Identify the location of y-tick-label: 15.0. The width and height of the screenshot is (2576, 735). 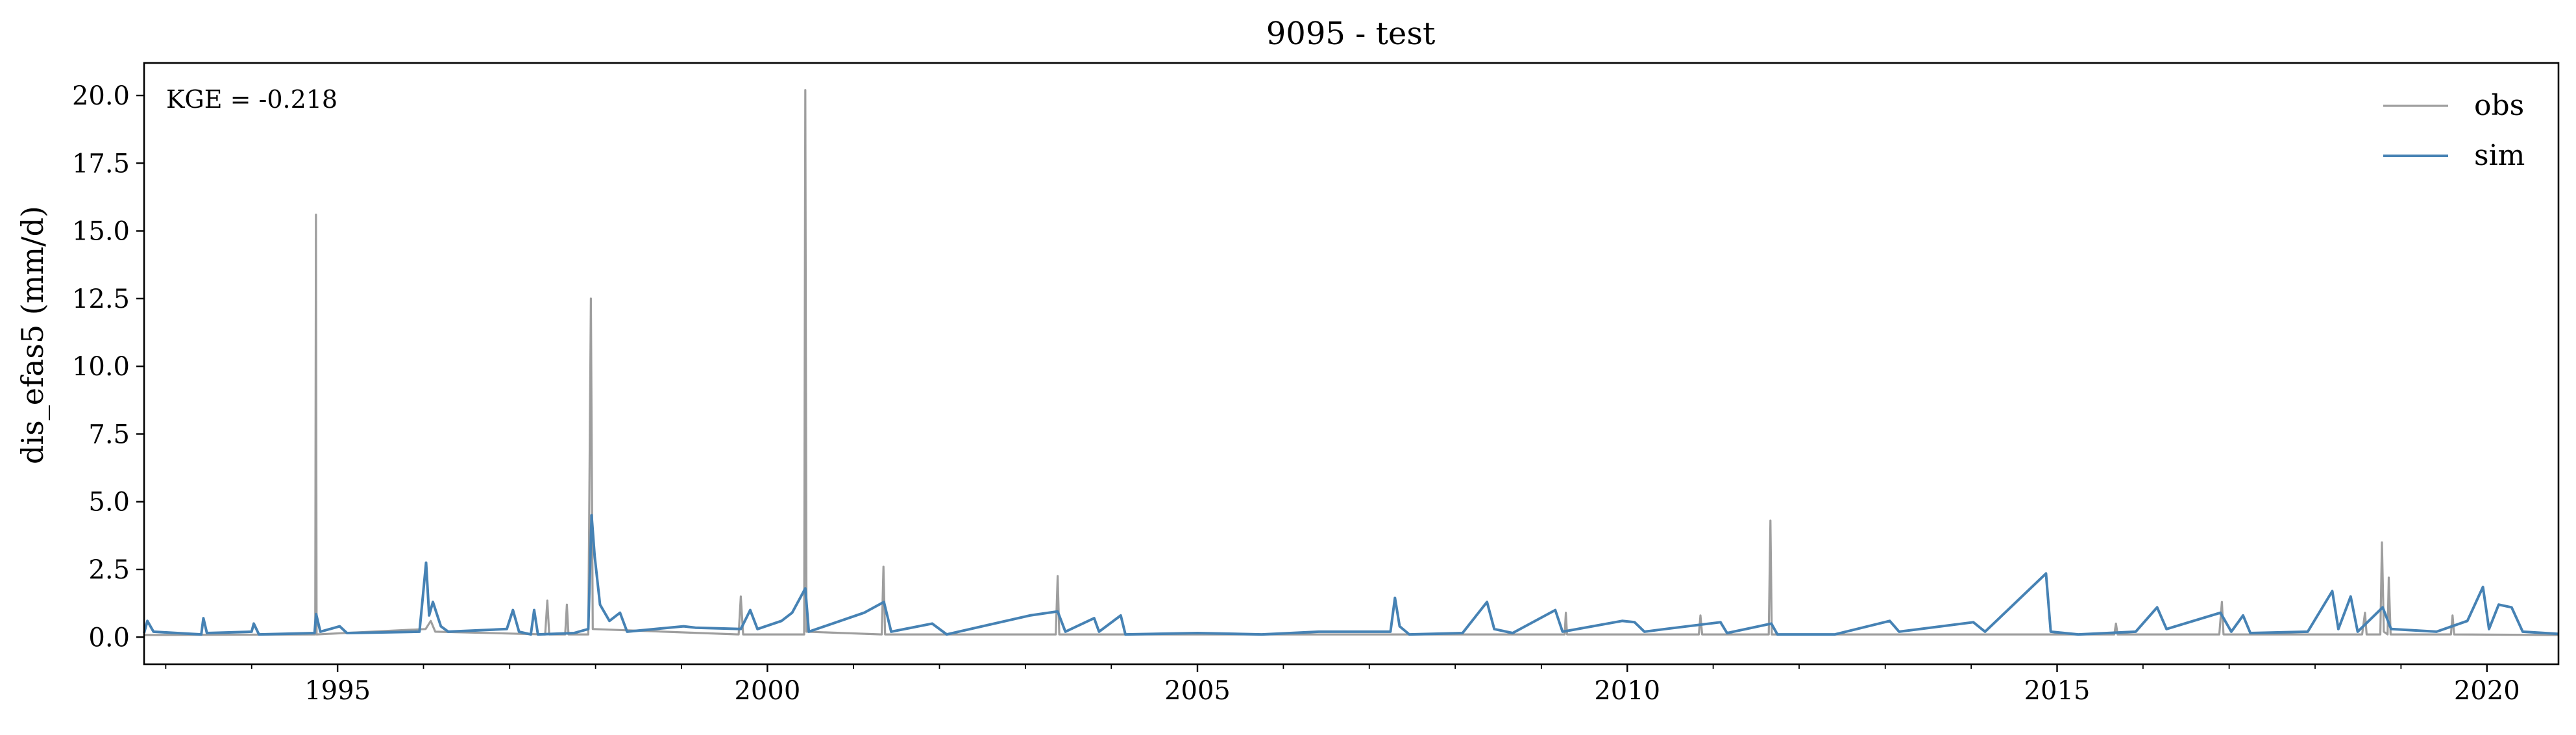
(101, 232).